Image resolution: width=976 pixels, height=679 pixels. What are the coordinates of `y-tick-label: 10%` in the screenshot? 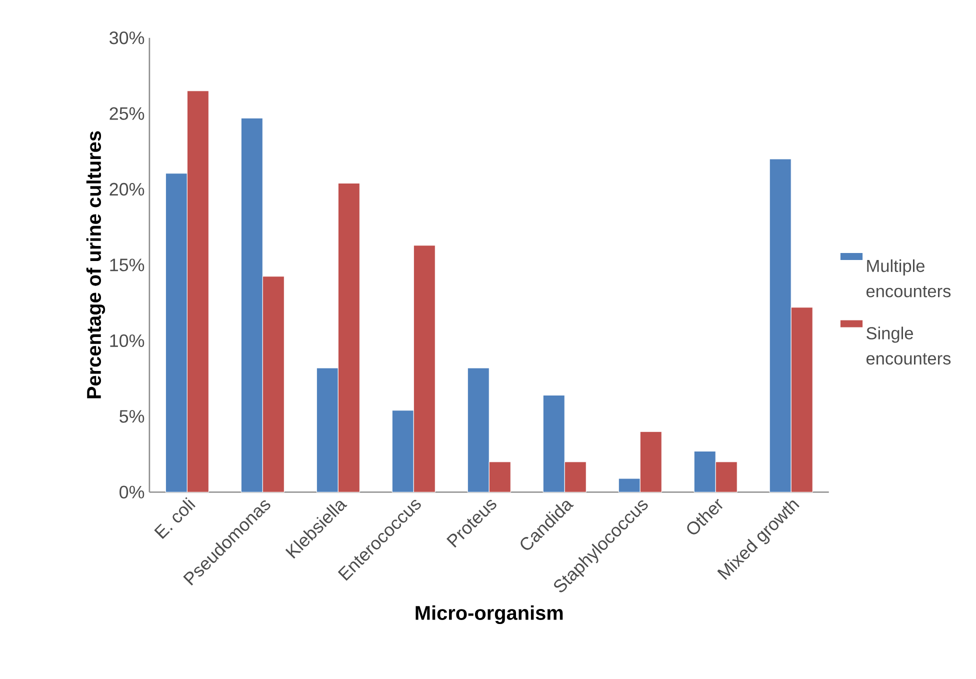 It's located at (127, 340).